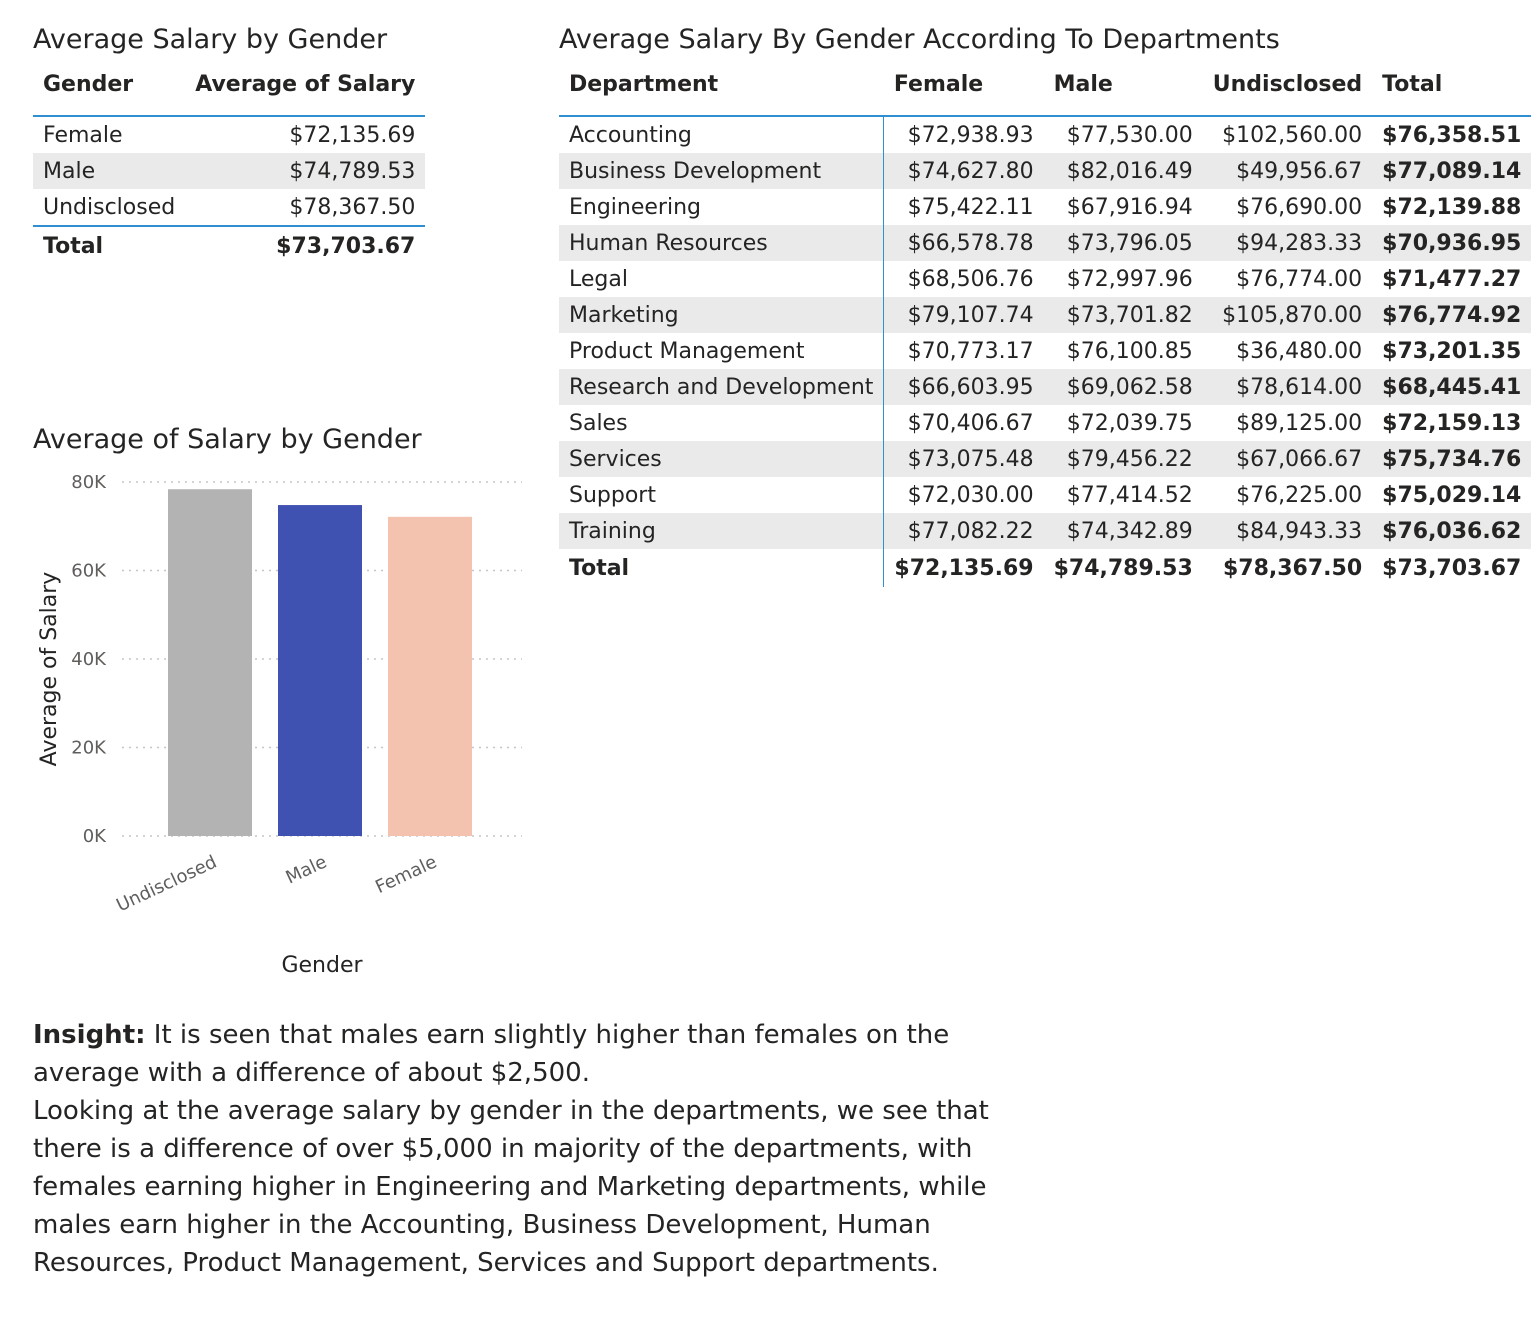 The width and height of the screenshot is (1534, 1340). I want to click on y-tick-label: 20K, so click(89, 748).